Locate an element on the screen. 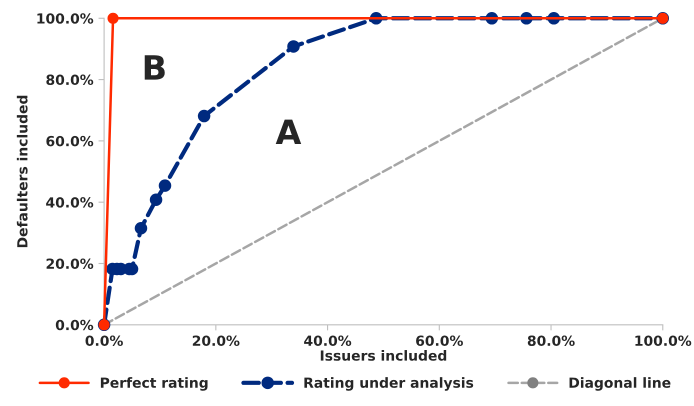 The height and width of the screenshot is (406, 694). y-axis-title: Defaulters included is located at coordinates (22, 172).